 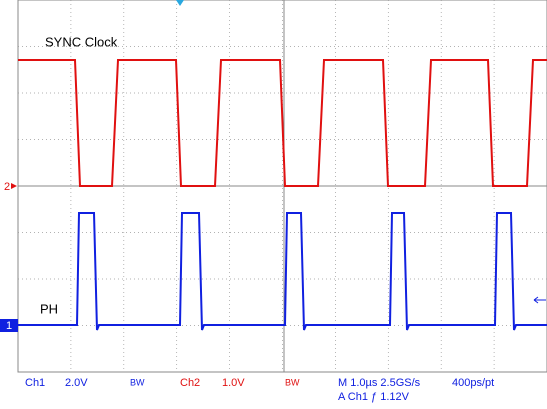 What do you see at coordinates (473, 383) in the screenshot?
I see `resolution: 400ps/pt` at bounding box center [473, 383].